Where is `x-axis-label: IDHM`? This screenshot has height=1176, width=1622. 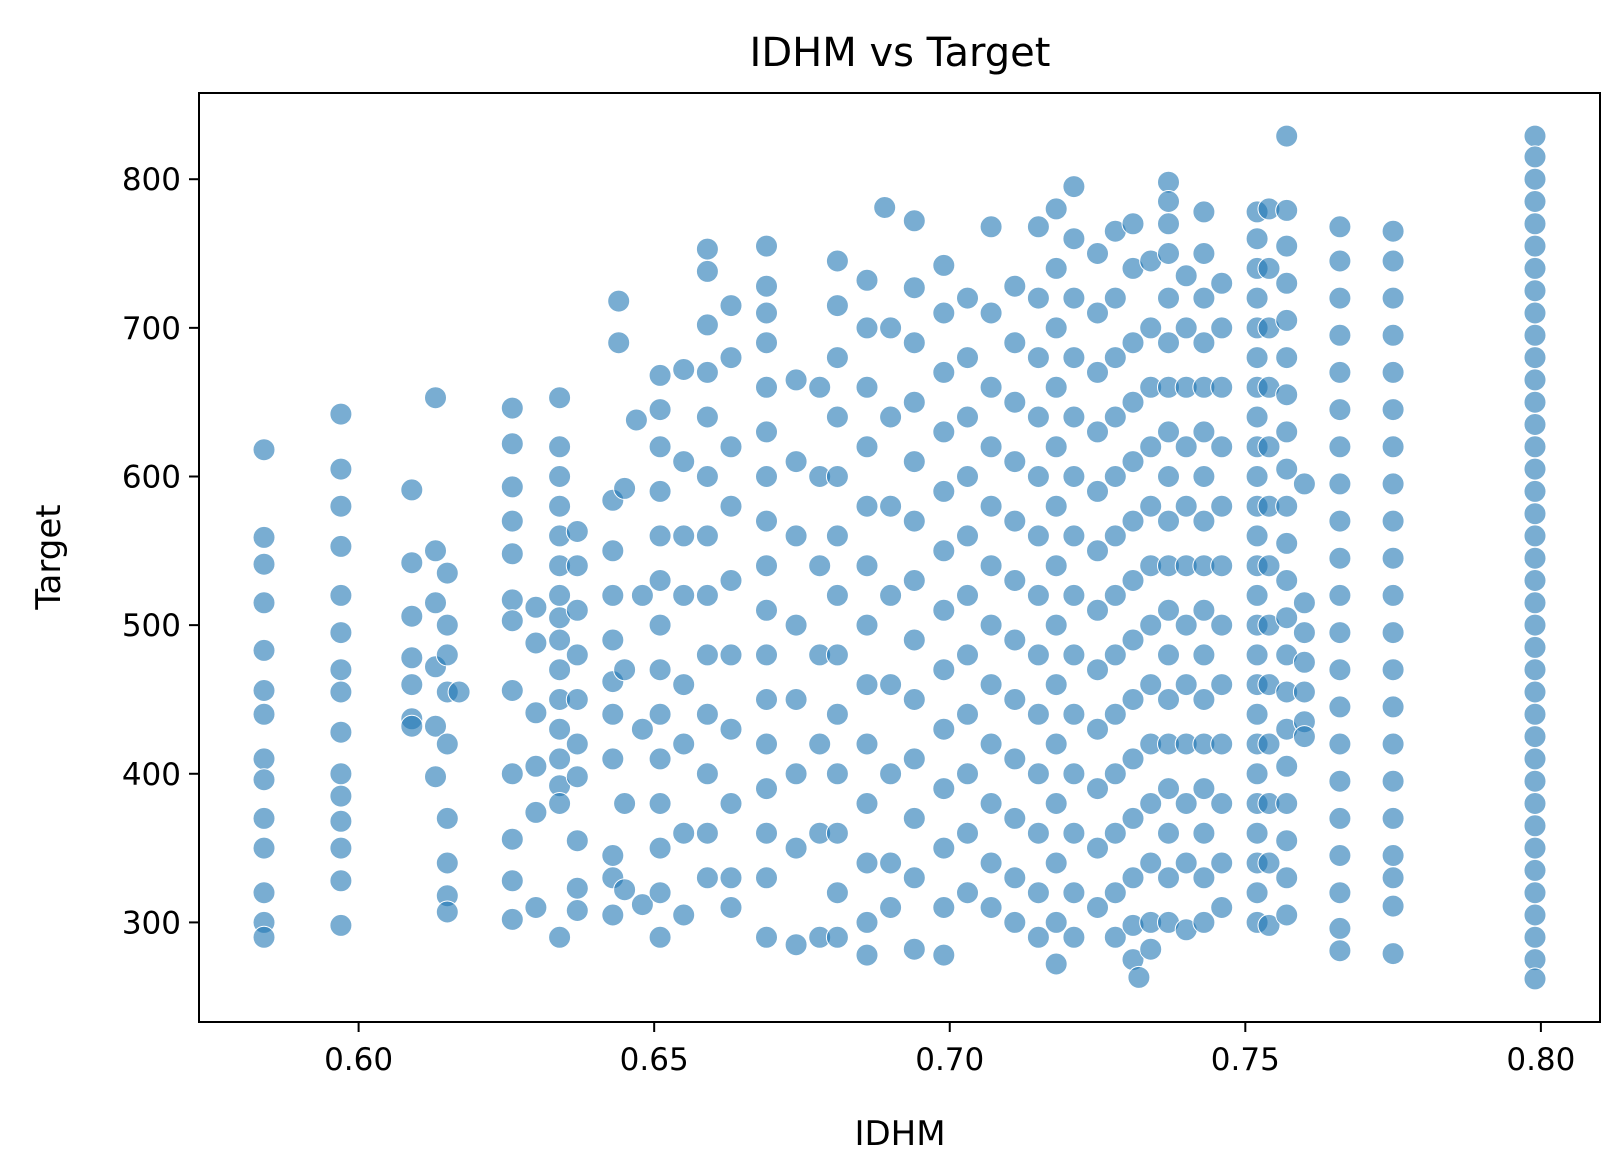 x-axis-label: IDHM is located at coordinates (899, 1134).